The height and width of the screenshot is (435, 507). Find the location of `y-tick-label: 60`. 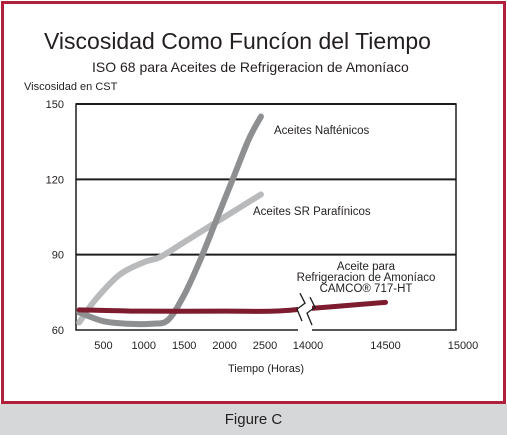

y-tick-label: 60 is located at coordinates (58, 331).